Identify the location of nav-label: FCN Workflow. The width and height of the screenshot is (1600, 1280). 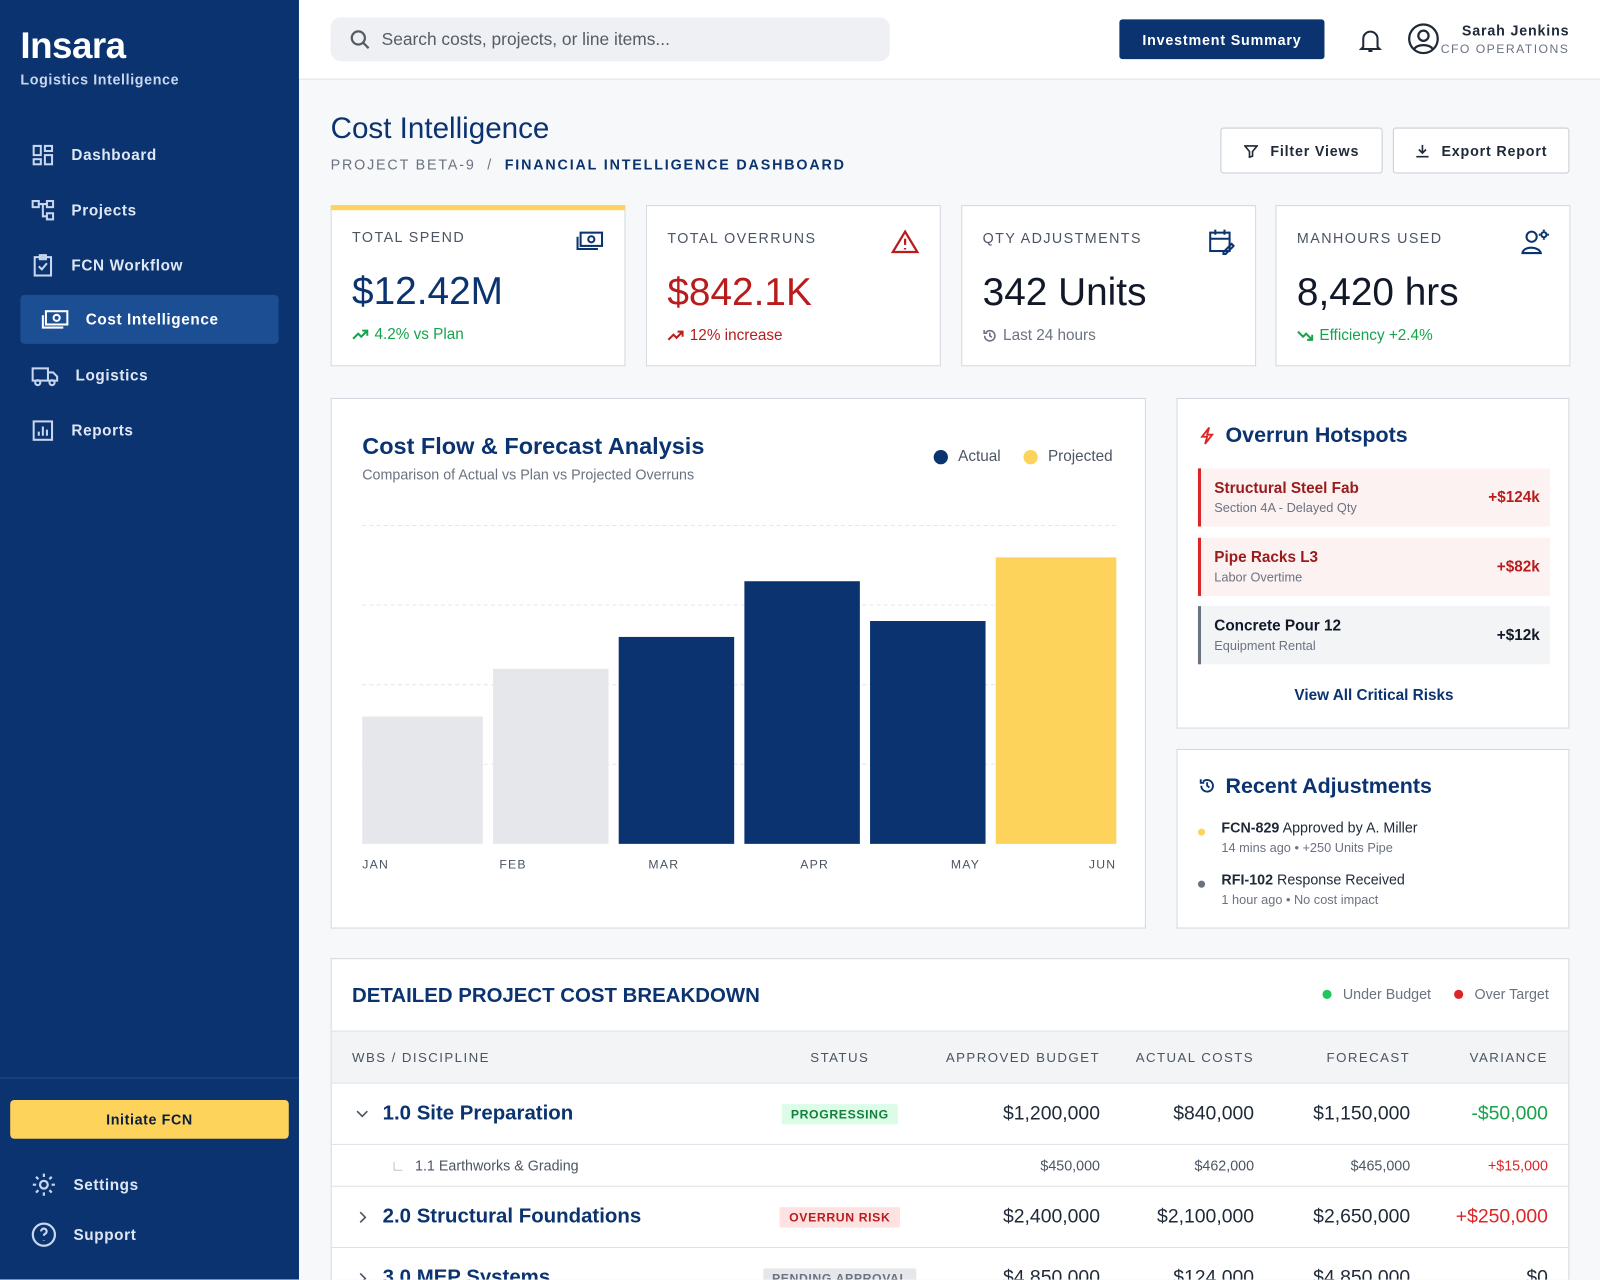
(127, 265).